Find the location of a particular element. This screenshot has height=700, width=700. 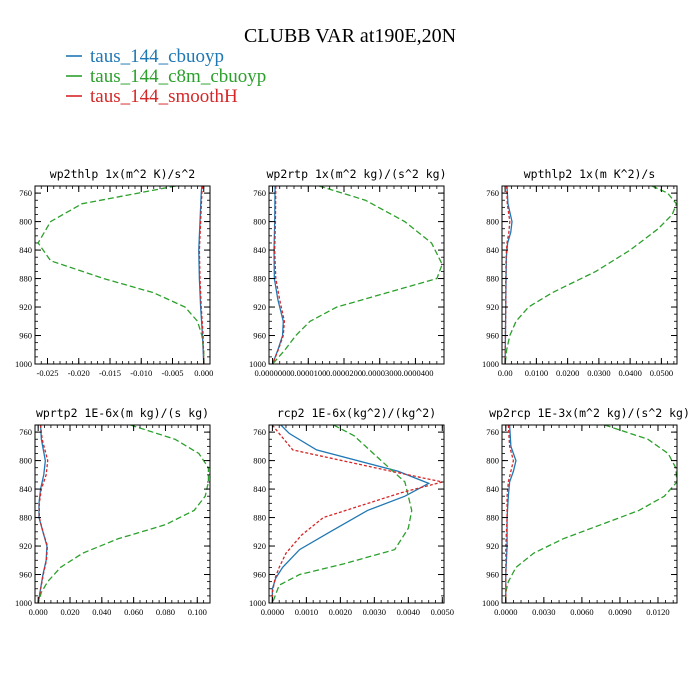

x-tick-label: 0.0040 is located at coordinates (408, 612).